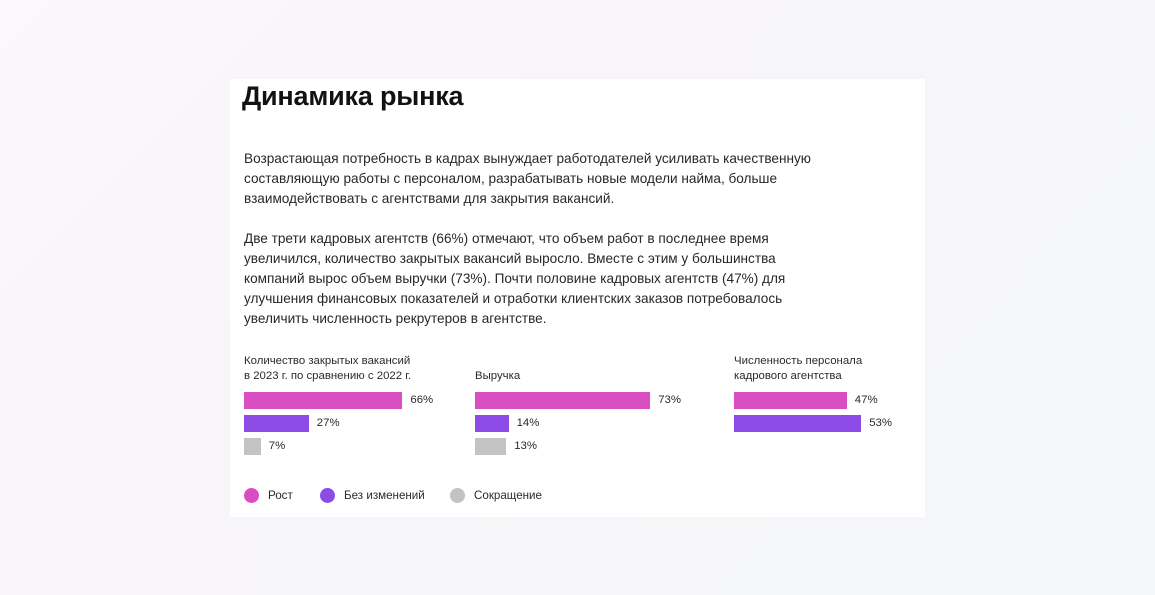 The image size is (1155, 595). I want to click on bar-value-label: 47%, so click(866, 400).